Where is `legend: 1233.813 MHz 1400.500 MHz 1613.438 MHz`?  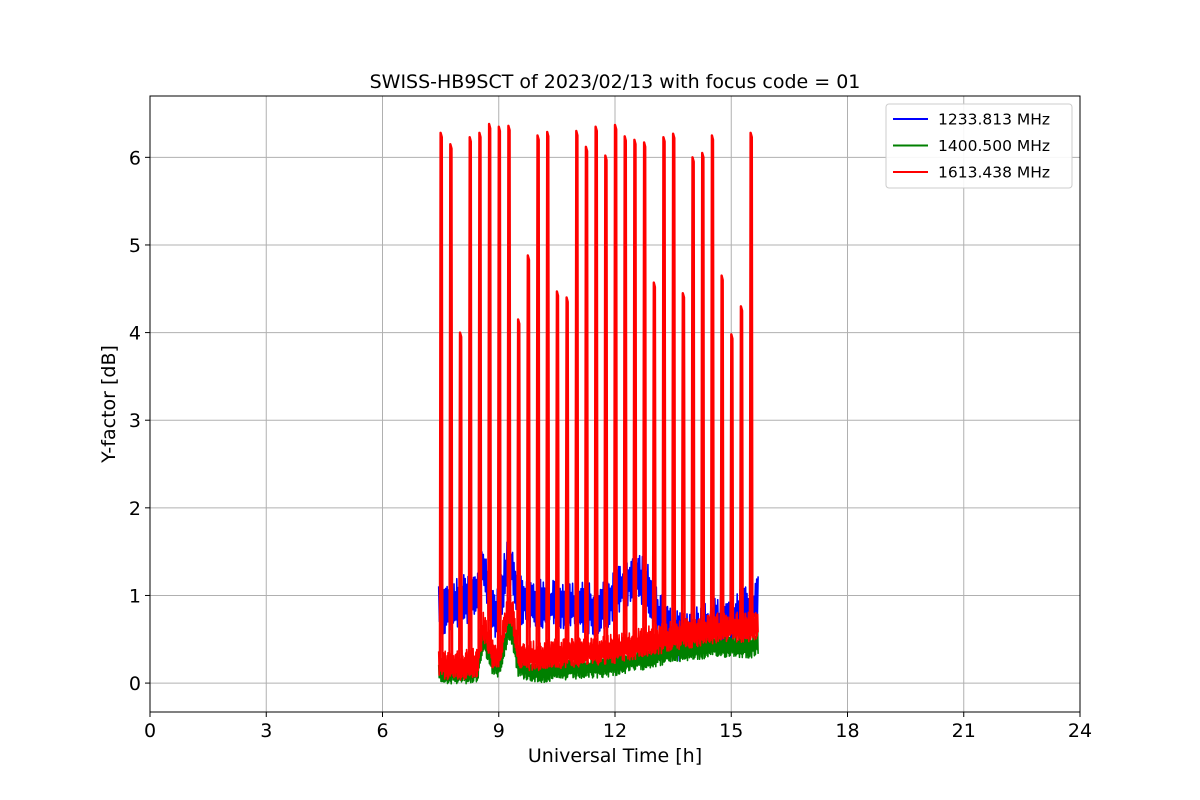 legend: 1233.813 MHz 1400.500 MHz 1613.438 MHz is located at coordinates (979, 146).